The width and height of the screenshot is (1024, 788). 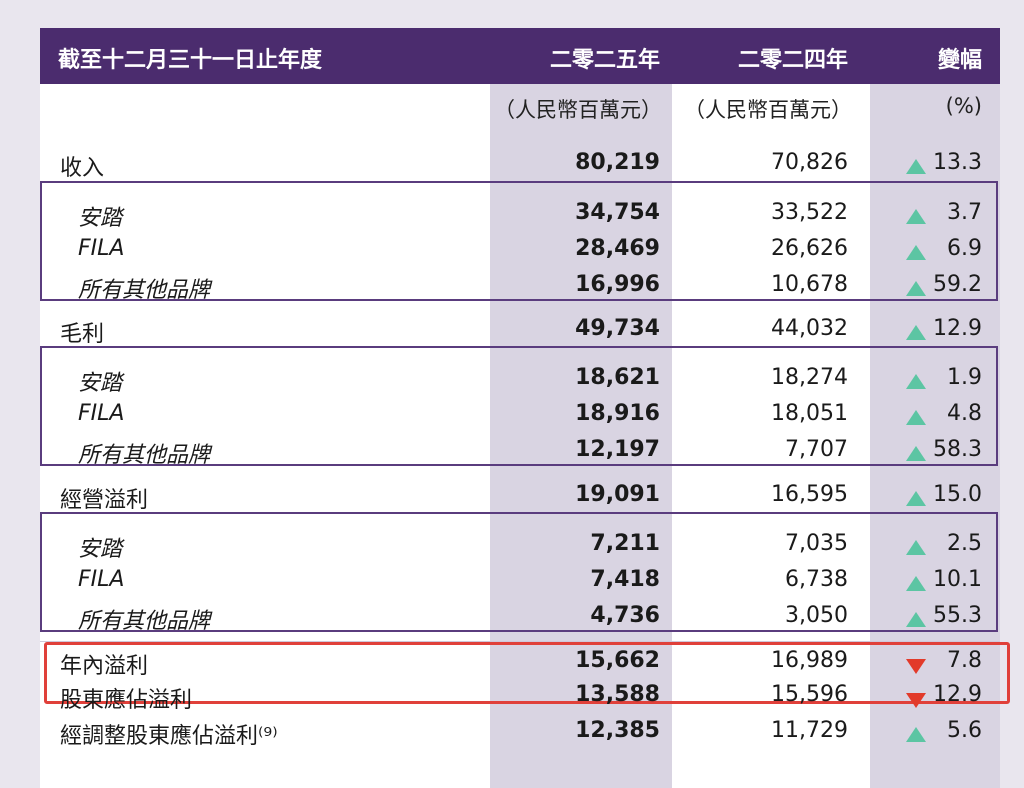 I want to click on value-2025: 7,211, so click(x=625, y=543).